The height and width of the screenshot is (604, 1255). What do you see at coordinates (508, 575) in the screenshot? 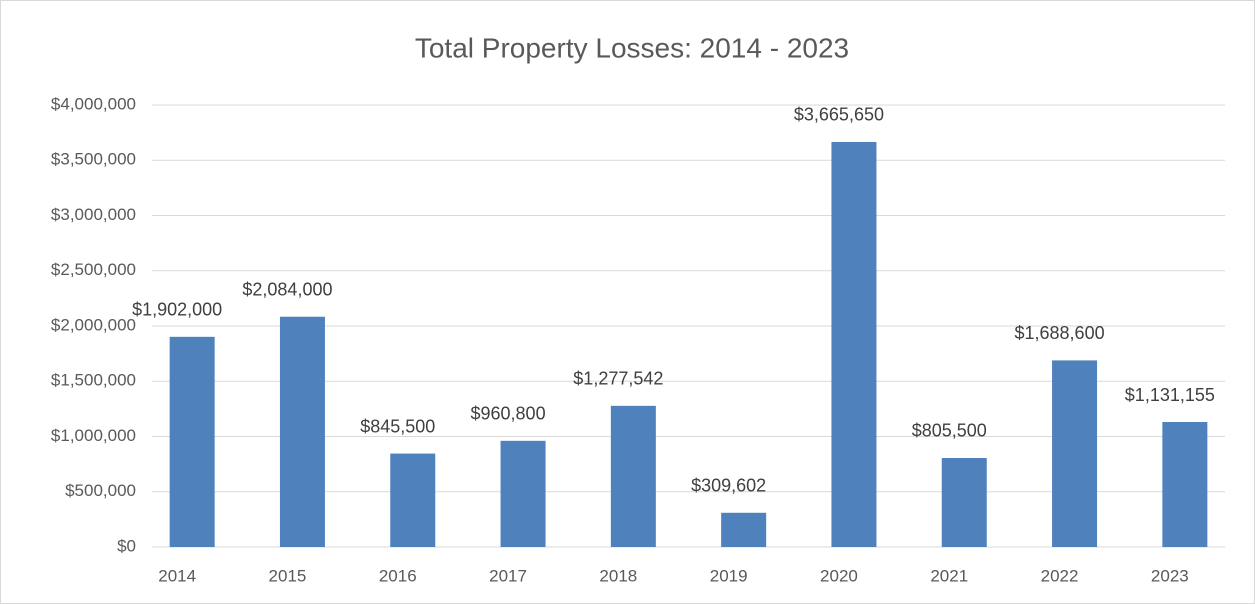
I see `x-tick-label: 2017` at bounding box center [508, 575].